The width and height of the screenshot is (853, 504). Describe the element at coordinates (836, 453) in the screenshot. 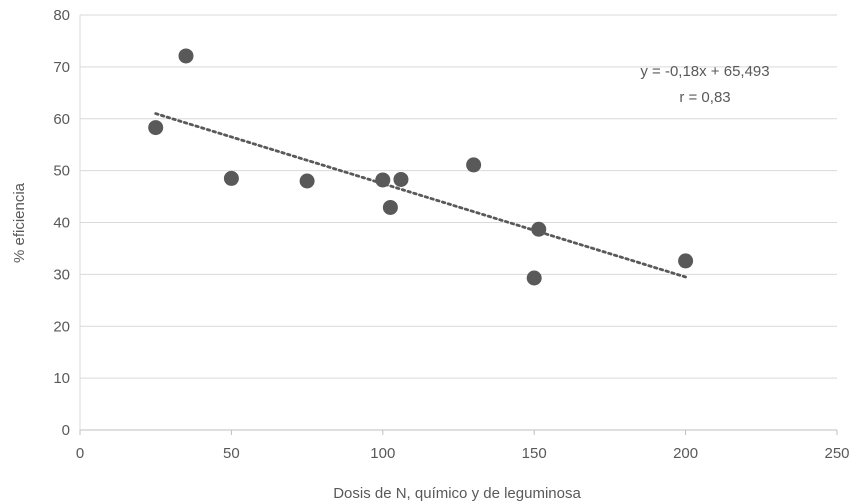

I see `x-tick-label: 250` at that location.